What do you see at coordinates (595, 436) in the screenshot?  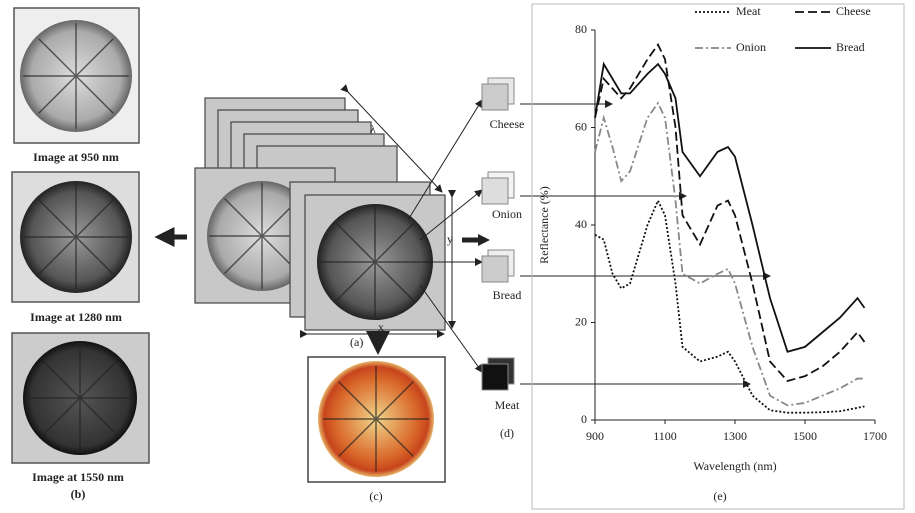 I see `x-tick-label: 900` at bounding box center [595, 436].